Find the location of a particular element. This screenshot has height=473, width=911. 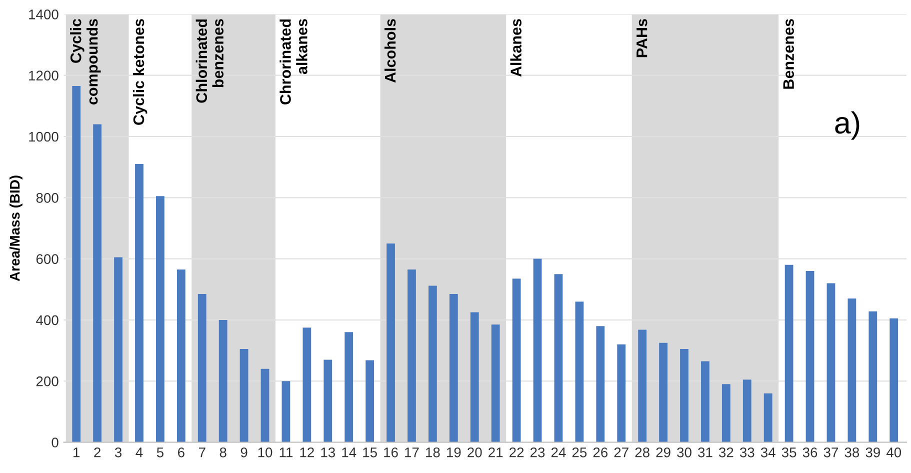

x-tick-label: 15 is located at coordinates (370, 453).